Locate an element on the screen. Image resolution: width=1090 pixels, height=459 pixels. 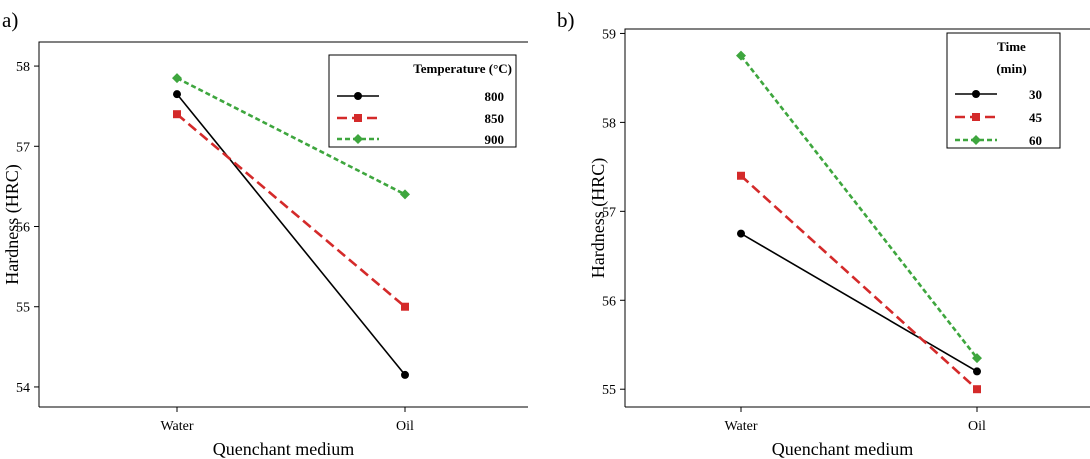
y-axis-ticks: 54 55 56 57 58 is located at coordinates (27, 228).